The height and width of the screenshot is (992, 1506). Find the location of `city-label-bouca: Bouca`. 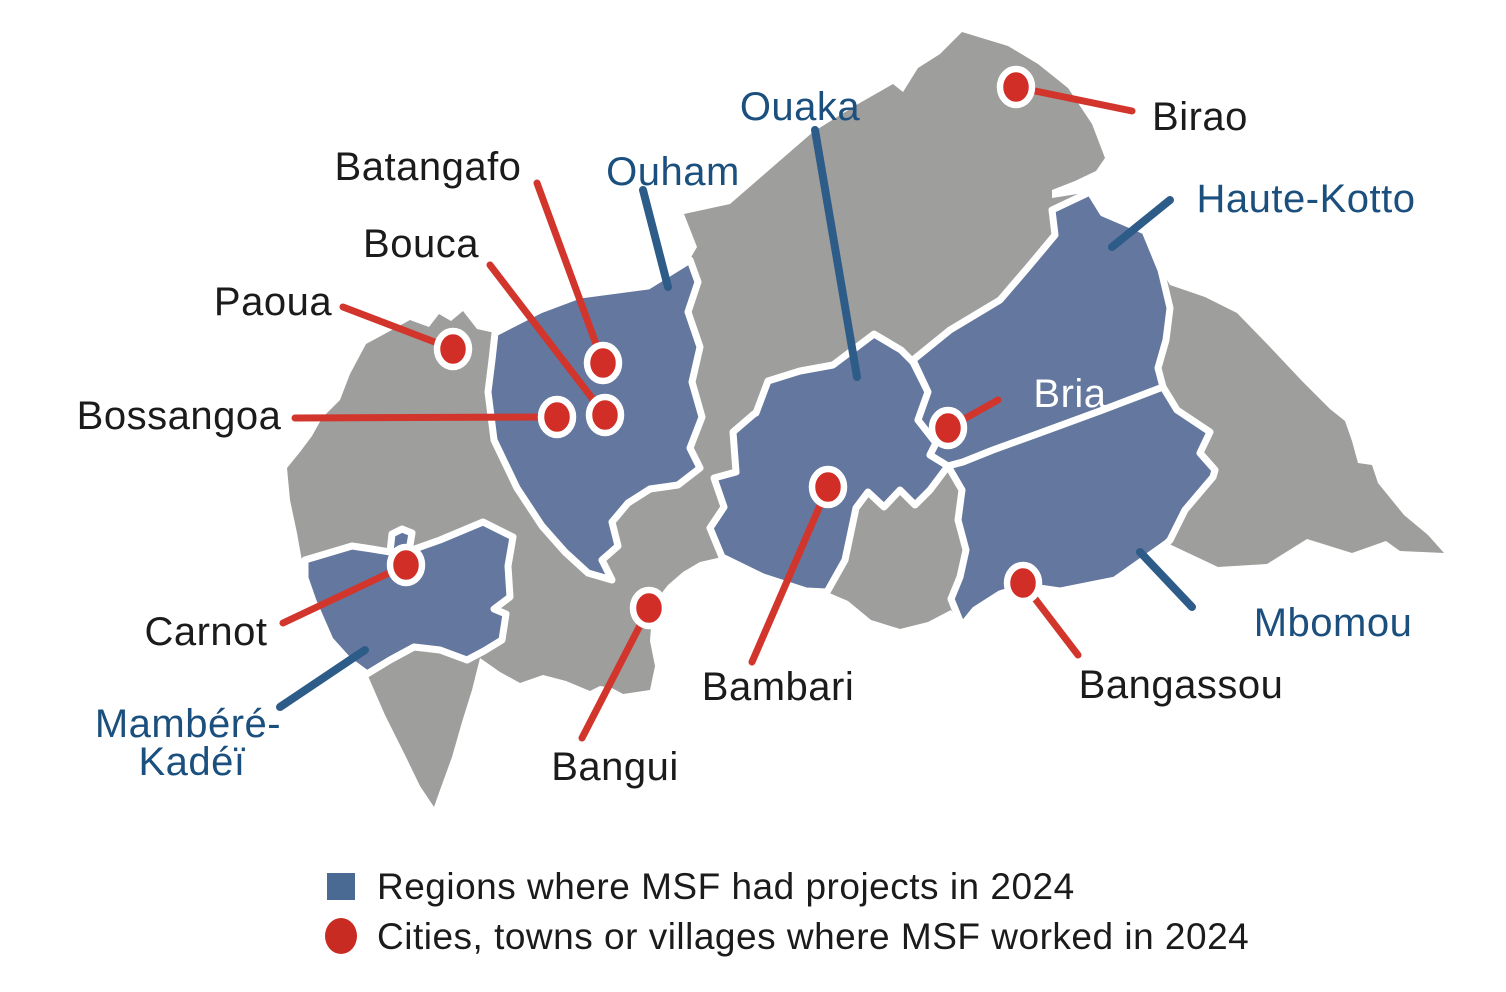

city-label-bouca: Bouca is located at coordinates (421, 244).